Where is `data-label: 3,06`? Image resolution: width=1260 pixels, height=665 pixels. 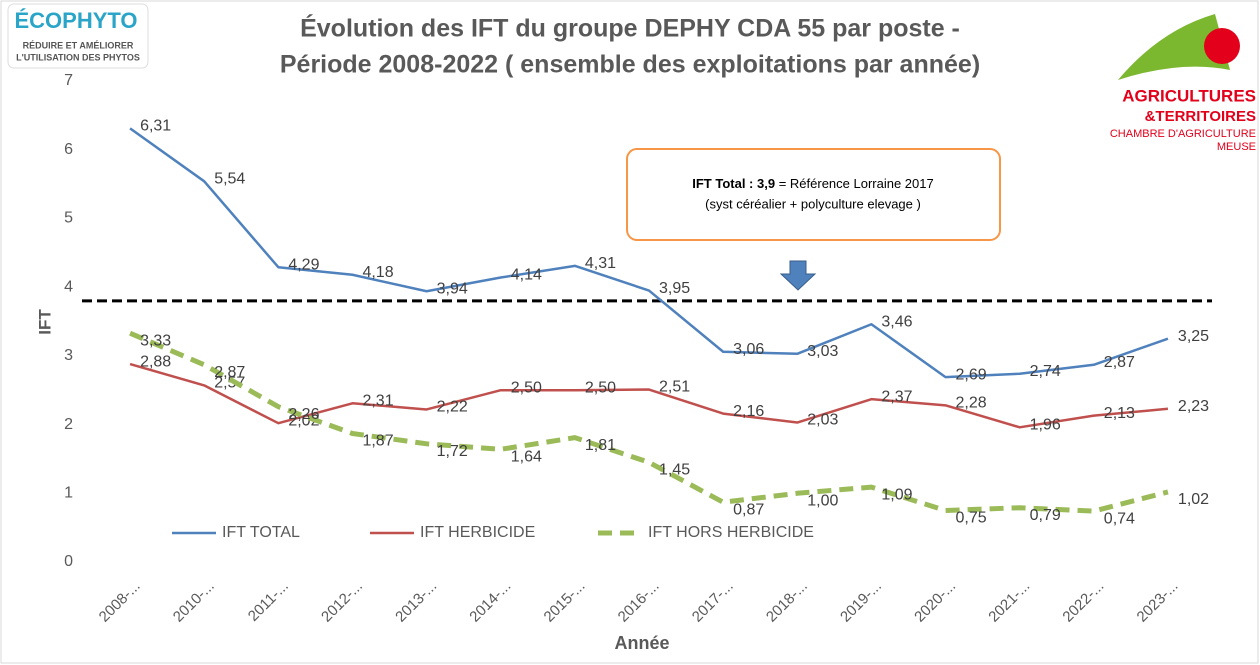
data-label: 3,06 is located at coordinates (748, 349).